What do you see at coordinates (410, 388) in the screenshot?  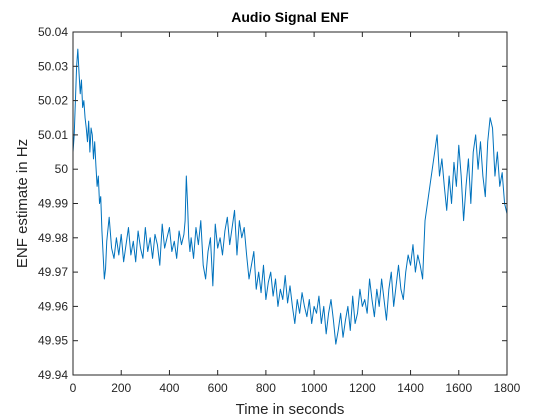 I see `x-tick-label: 1400` at bounding box center [410, 388].